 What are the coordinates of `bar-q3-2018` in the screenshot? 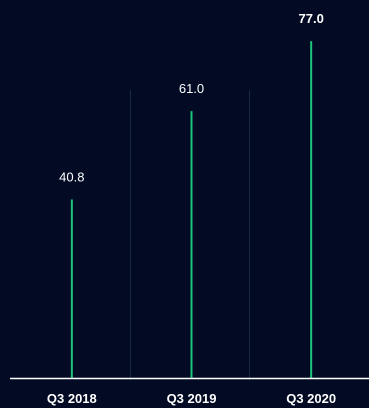 It's located at (71, 288).